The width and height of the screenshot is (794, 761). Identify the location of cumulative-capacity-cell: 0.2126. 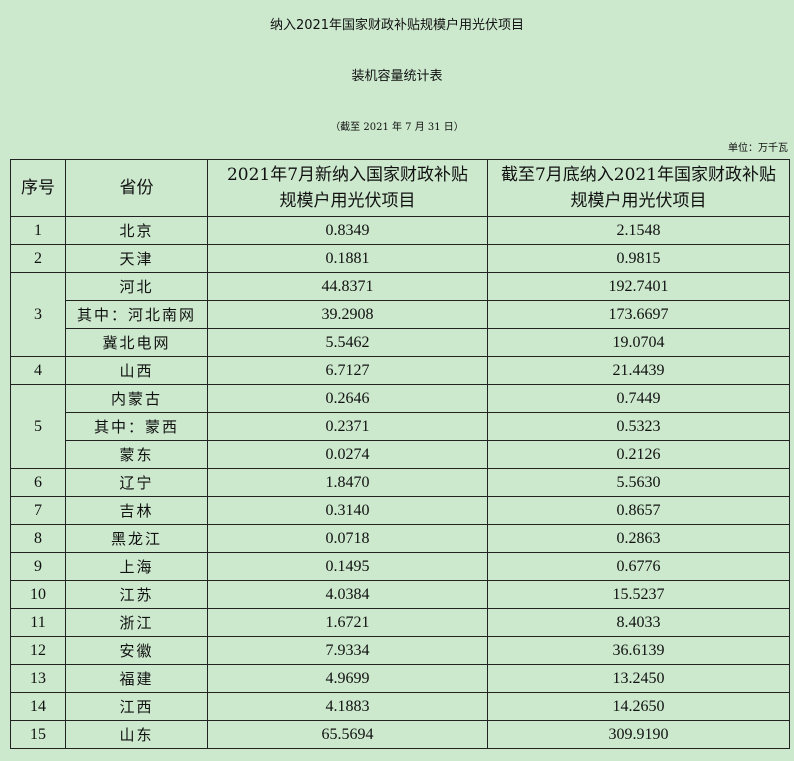
(638, 454).